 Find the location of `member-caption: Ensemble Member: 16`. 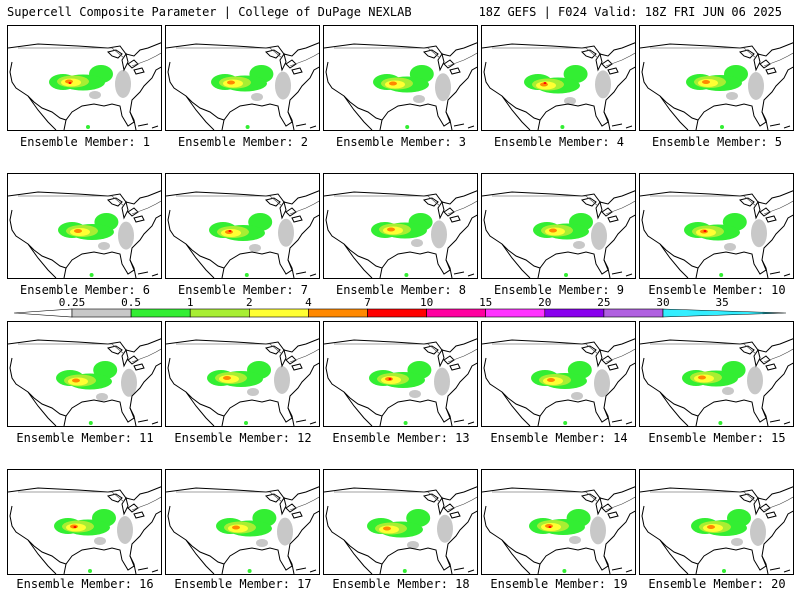

member-caption: Ensemble Member: 16 is located at coordinates (85, 584).